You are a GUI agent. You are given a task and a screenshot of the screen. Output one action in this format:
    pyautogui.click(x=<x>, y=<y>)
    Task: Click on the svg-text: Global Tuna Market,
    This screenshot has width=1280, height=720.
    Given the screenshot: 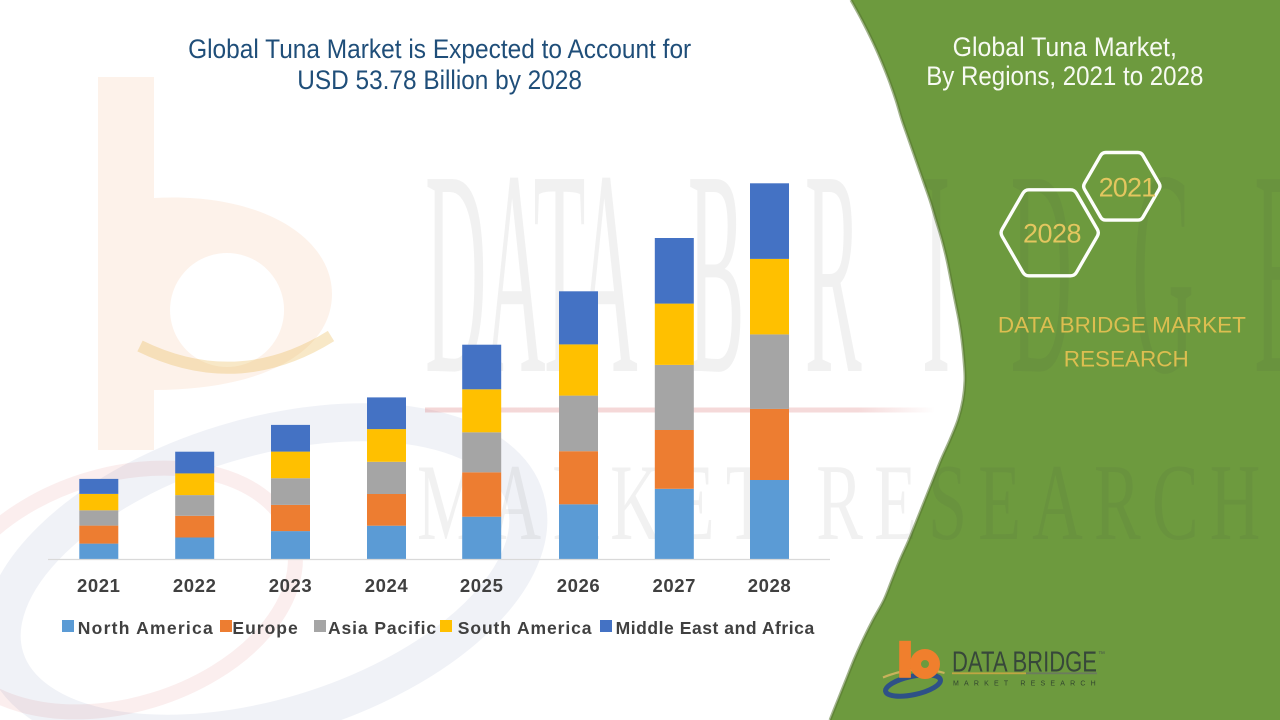 What is the action you would take?
    pyautogui.click(x=1065, y=46)
    